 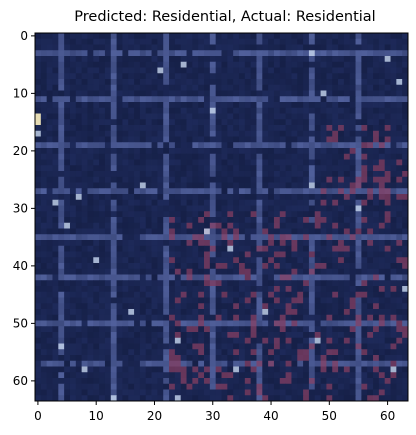 I want to click on x-axis: 0 10 20 30 40 50 60, so click(x=214, y=412).